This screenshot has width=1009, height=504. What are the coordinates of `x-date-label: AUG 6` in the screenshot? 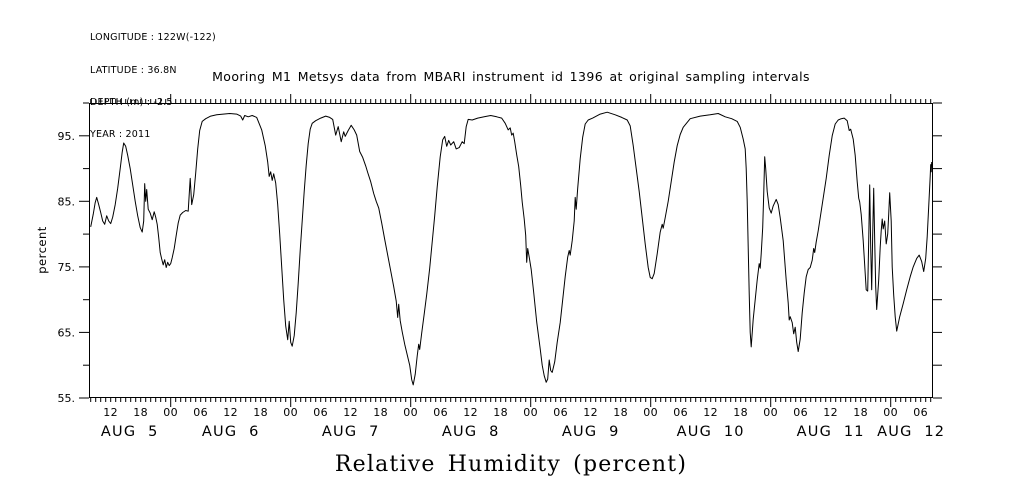 It's located at (231, 432).